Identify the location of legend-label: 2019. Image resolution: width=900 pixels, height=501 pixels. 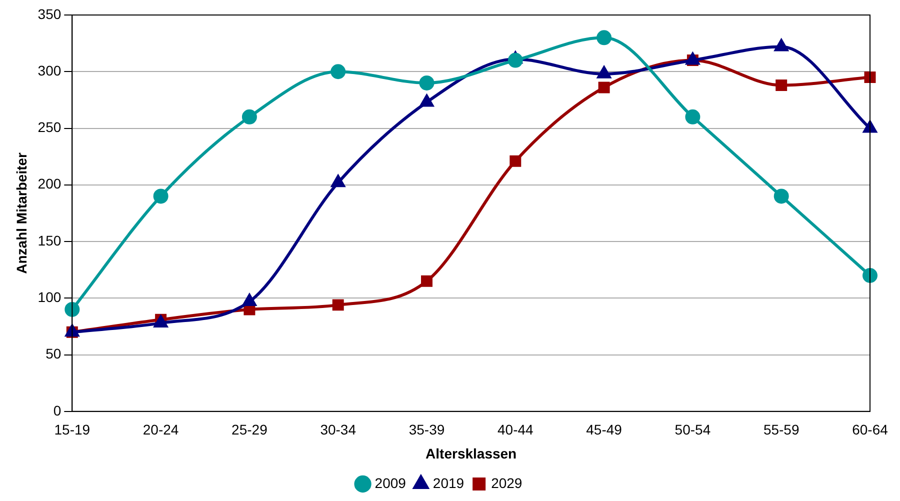
(448, 482).